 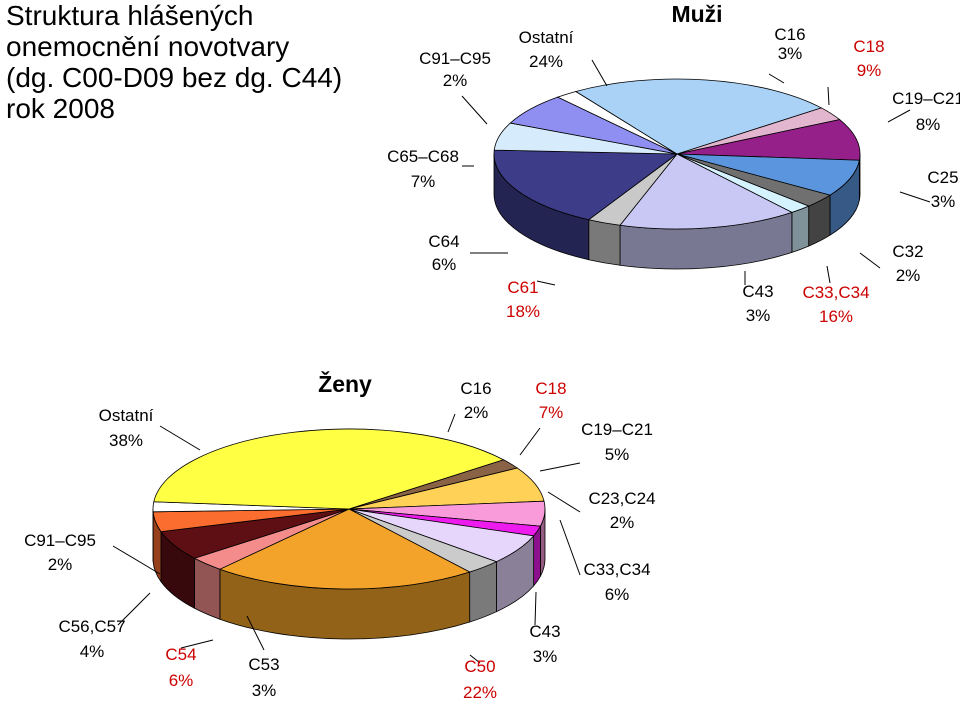 I want to click on chart-title: Muži, so click(x=696, y=14).